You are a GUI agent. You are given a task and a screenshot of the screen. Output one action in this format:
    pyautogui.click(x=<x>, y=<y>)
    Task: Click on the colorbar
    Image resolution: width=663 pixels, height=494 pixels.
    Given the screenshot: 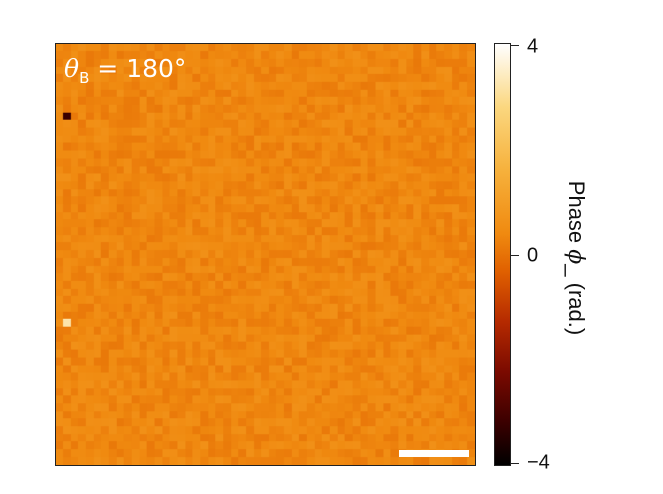 What is the action you would take?
    pyautogui.click(x=502, y=254)
    